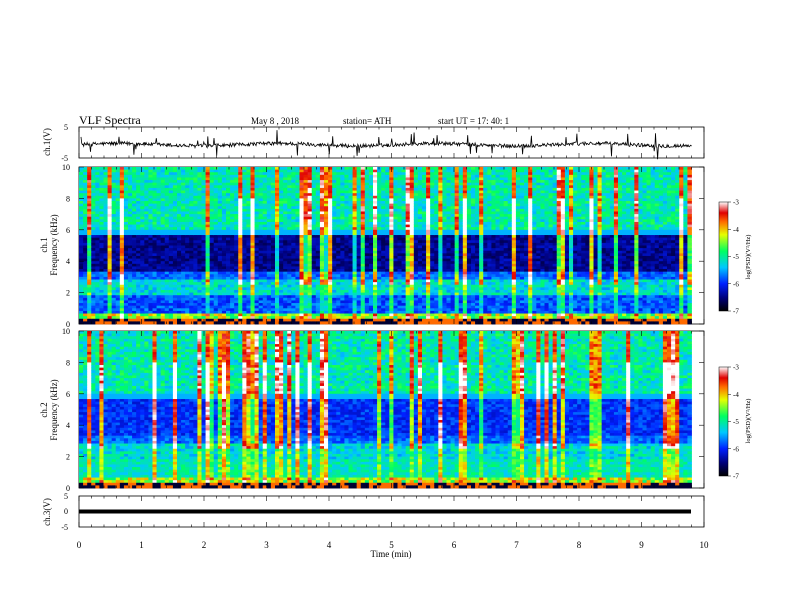  Describe the element at coordinates (64, 158) in the screenshot. I see `ch1-ytick-bottom: -5` at that location.